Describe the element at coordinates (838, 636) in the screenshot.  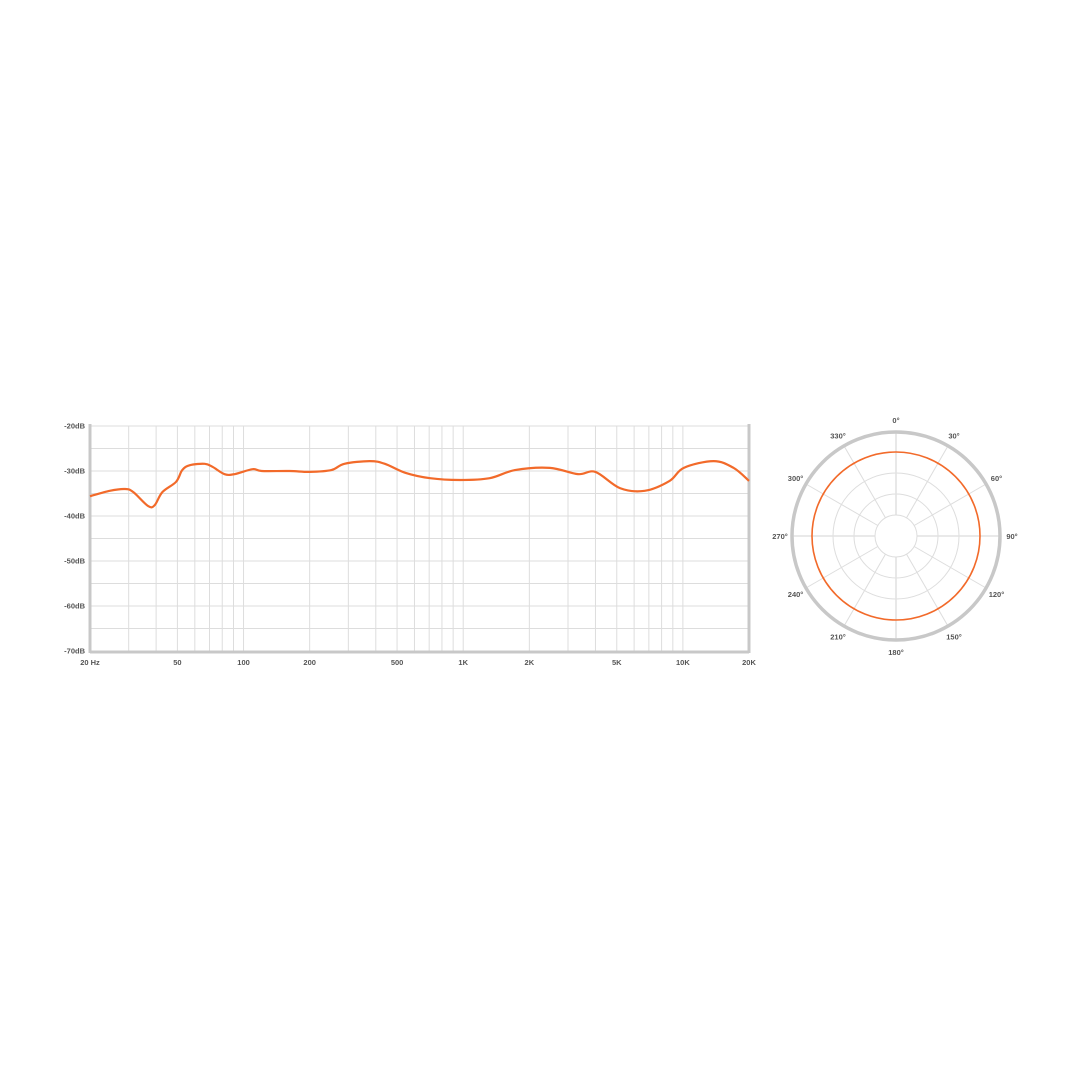
I see `polar-angle-label: 210°` at that location.